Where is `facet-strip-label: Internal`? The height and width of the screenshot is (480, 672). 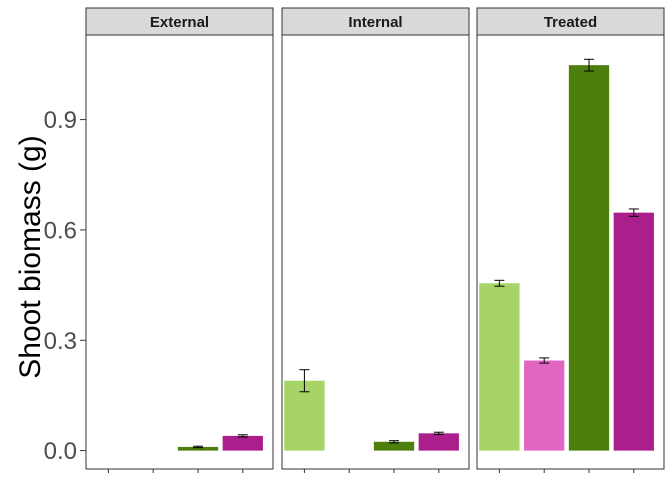
facet-strip-label: Internal is located at coordinates (375, 22).